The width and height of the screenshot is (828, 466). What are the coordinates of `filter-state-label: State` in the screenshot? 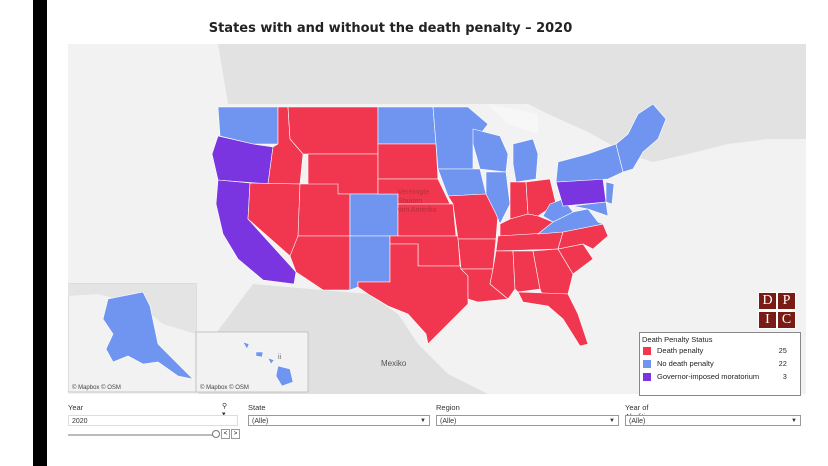 It's located at (257, 407).